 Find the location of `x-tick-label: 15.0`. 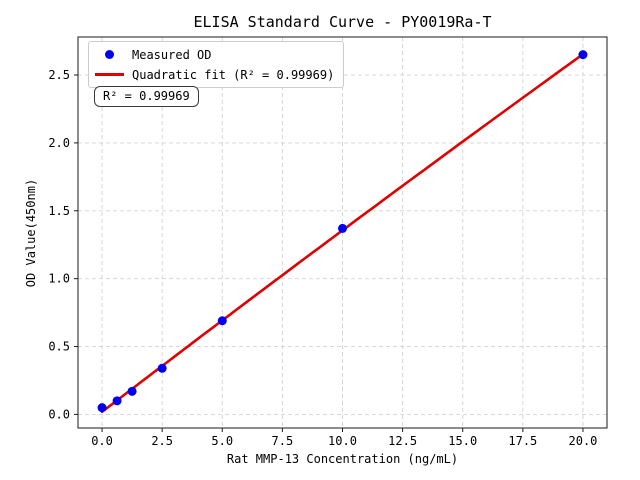

x-tick-label: 15.0 is located at coordinates (462, 441).